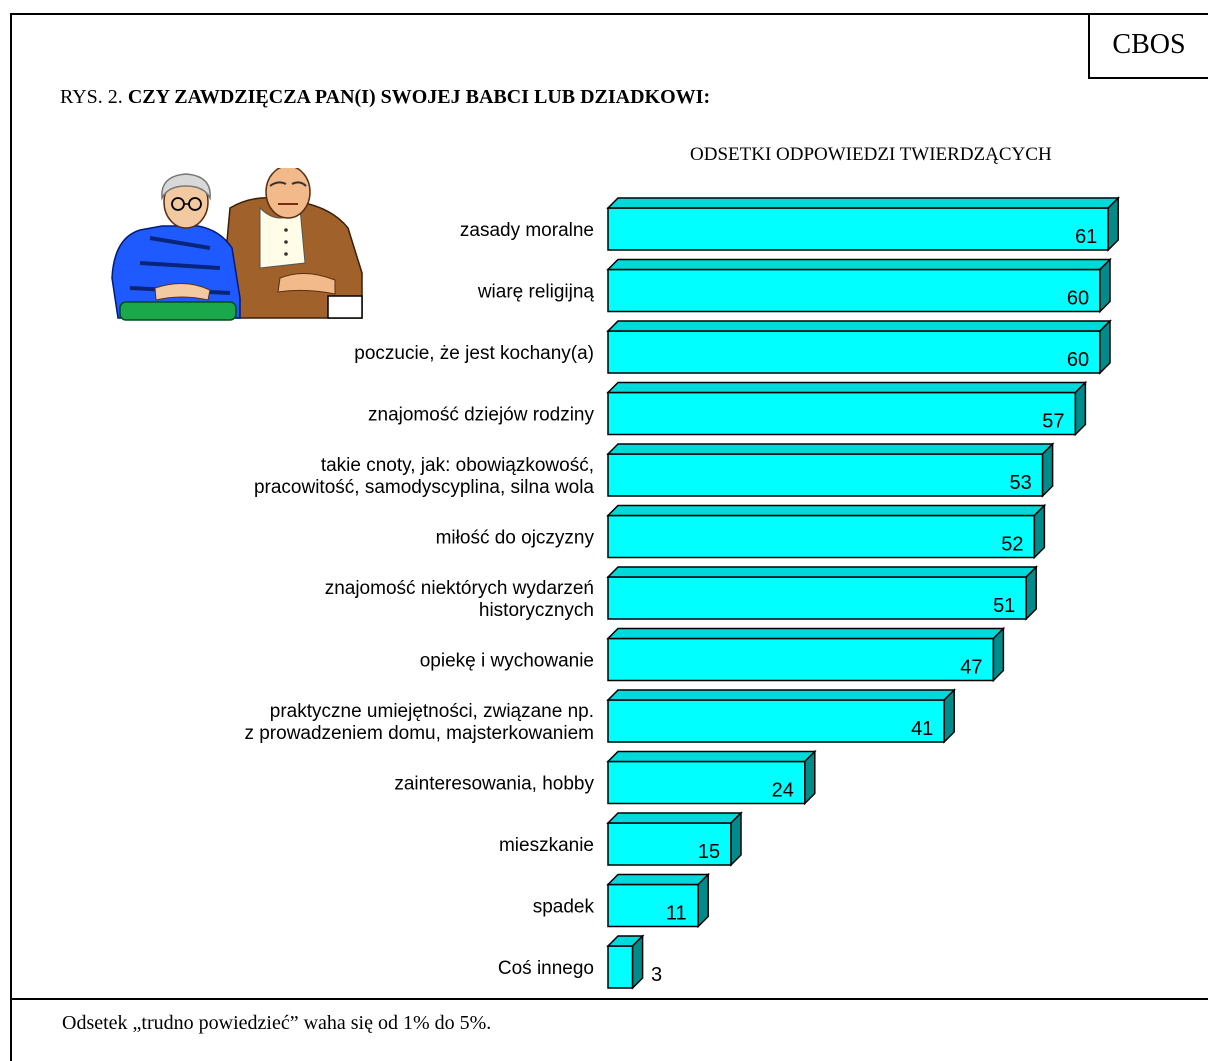 The image size is (1208, 1061). Describe the element at coordinates (709, 852) in the screenshot. I see `bar-value-label: 15` at that location.